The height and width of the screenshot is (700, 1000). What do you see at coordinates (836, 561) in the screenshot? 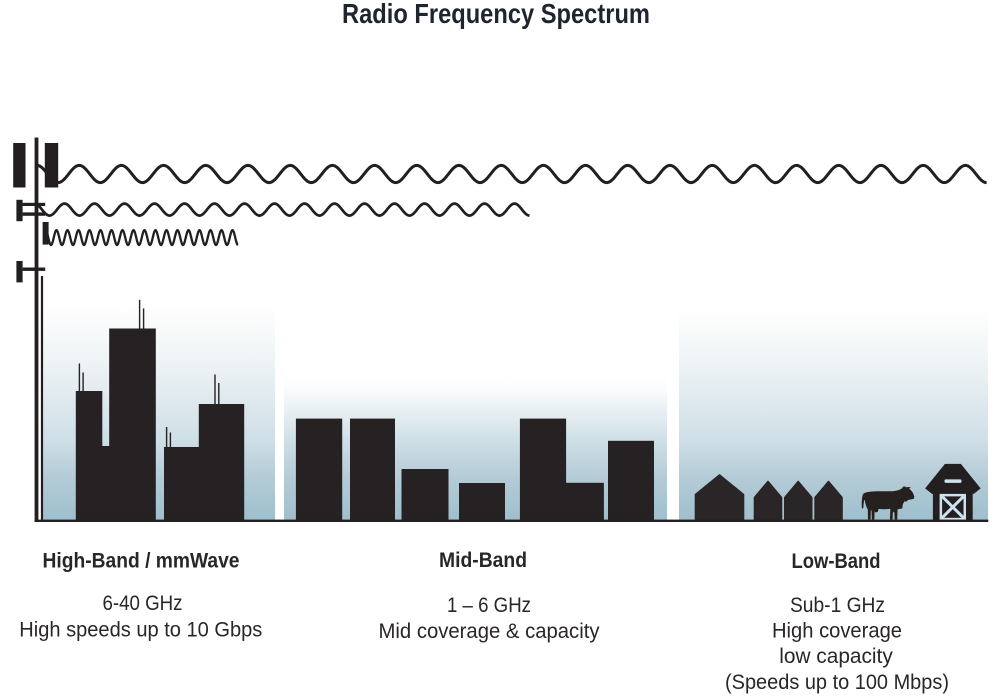
I see `svg-text: Low-Band` at bounding box center [836, 561].